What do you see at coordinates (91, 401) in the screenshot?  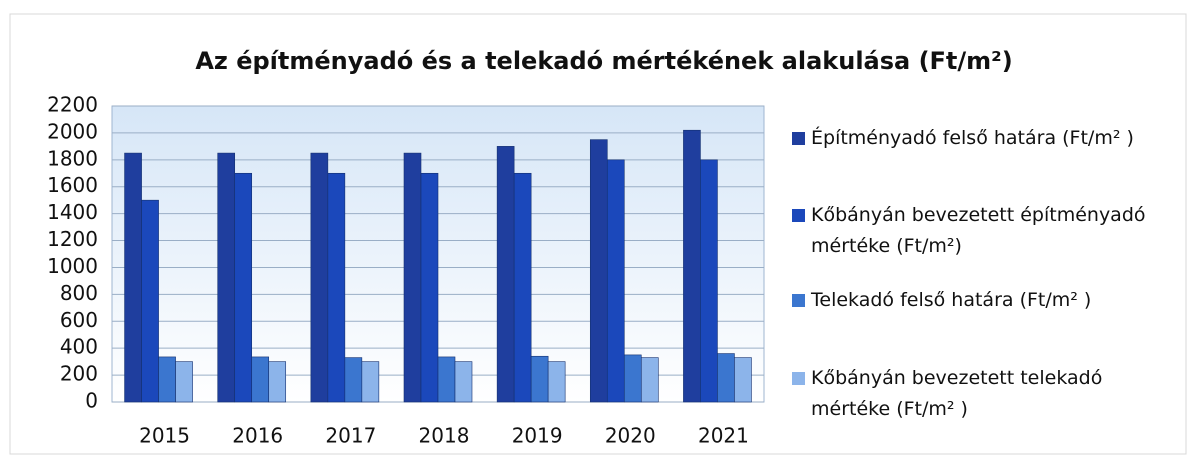 I see `y-tick-label: 0` at bounding box center [91, 401].